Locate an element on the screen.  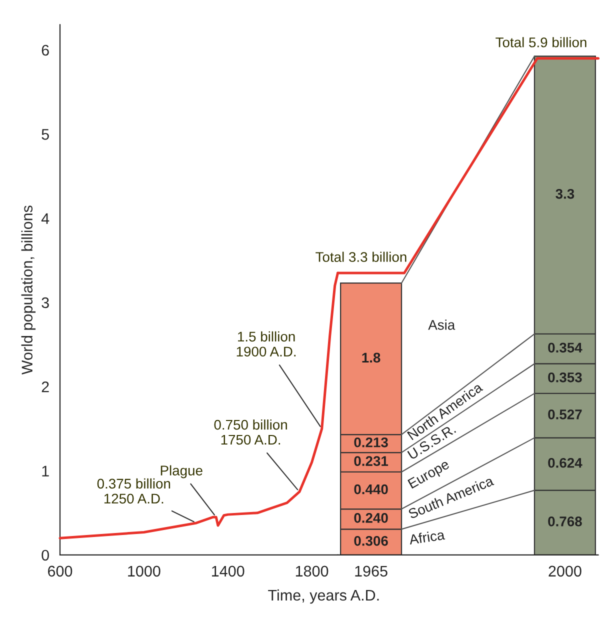
data-label: 0.306 is located at coordinates (371, 541).